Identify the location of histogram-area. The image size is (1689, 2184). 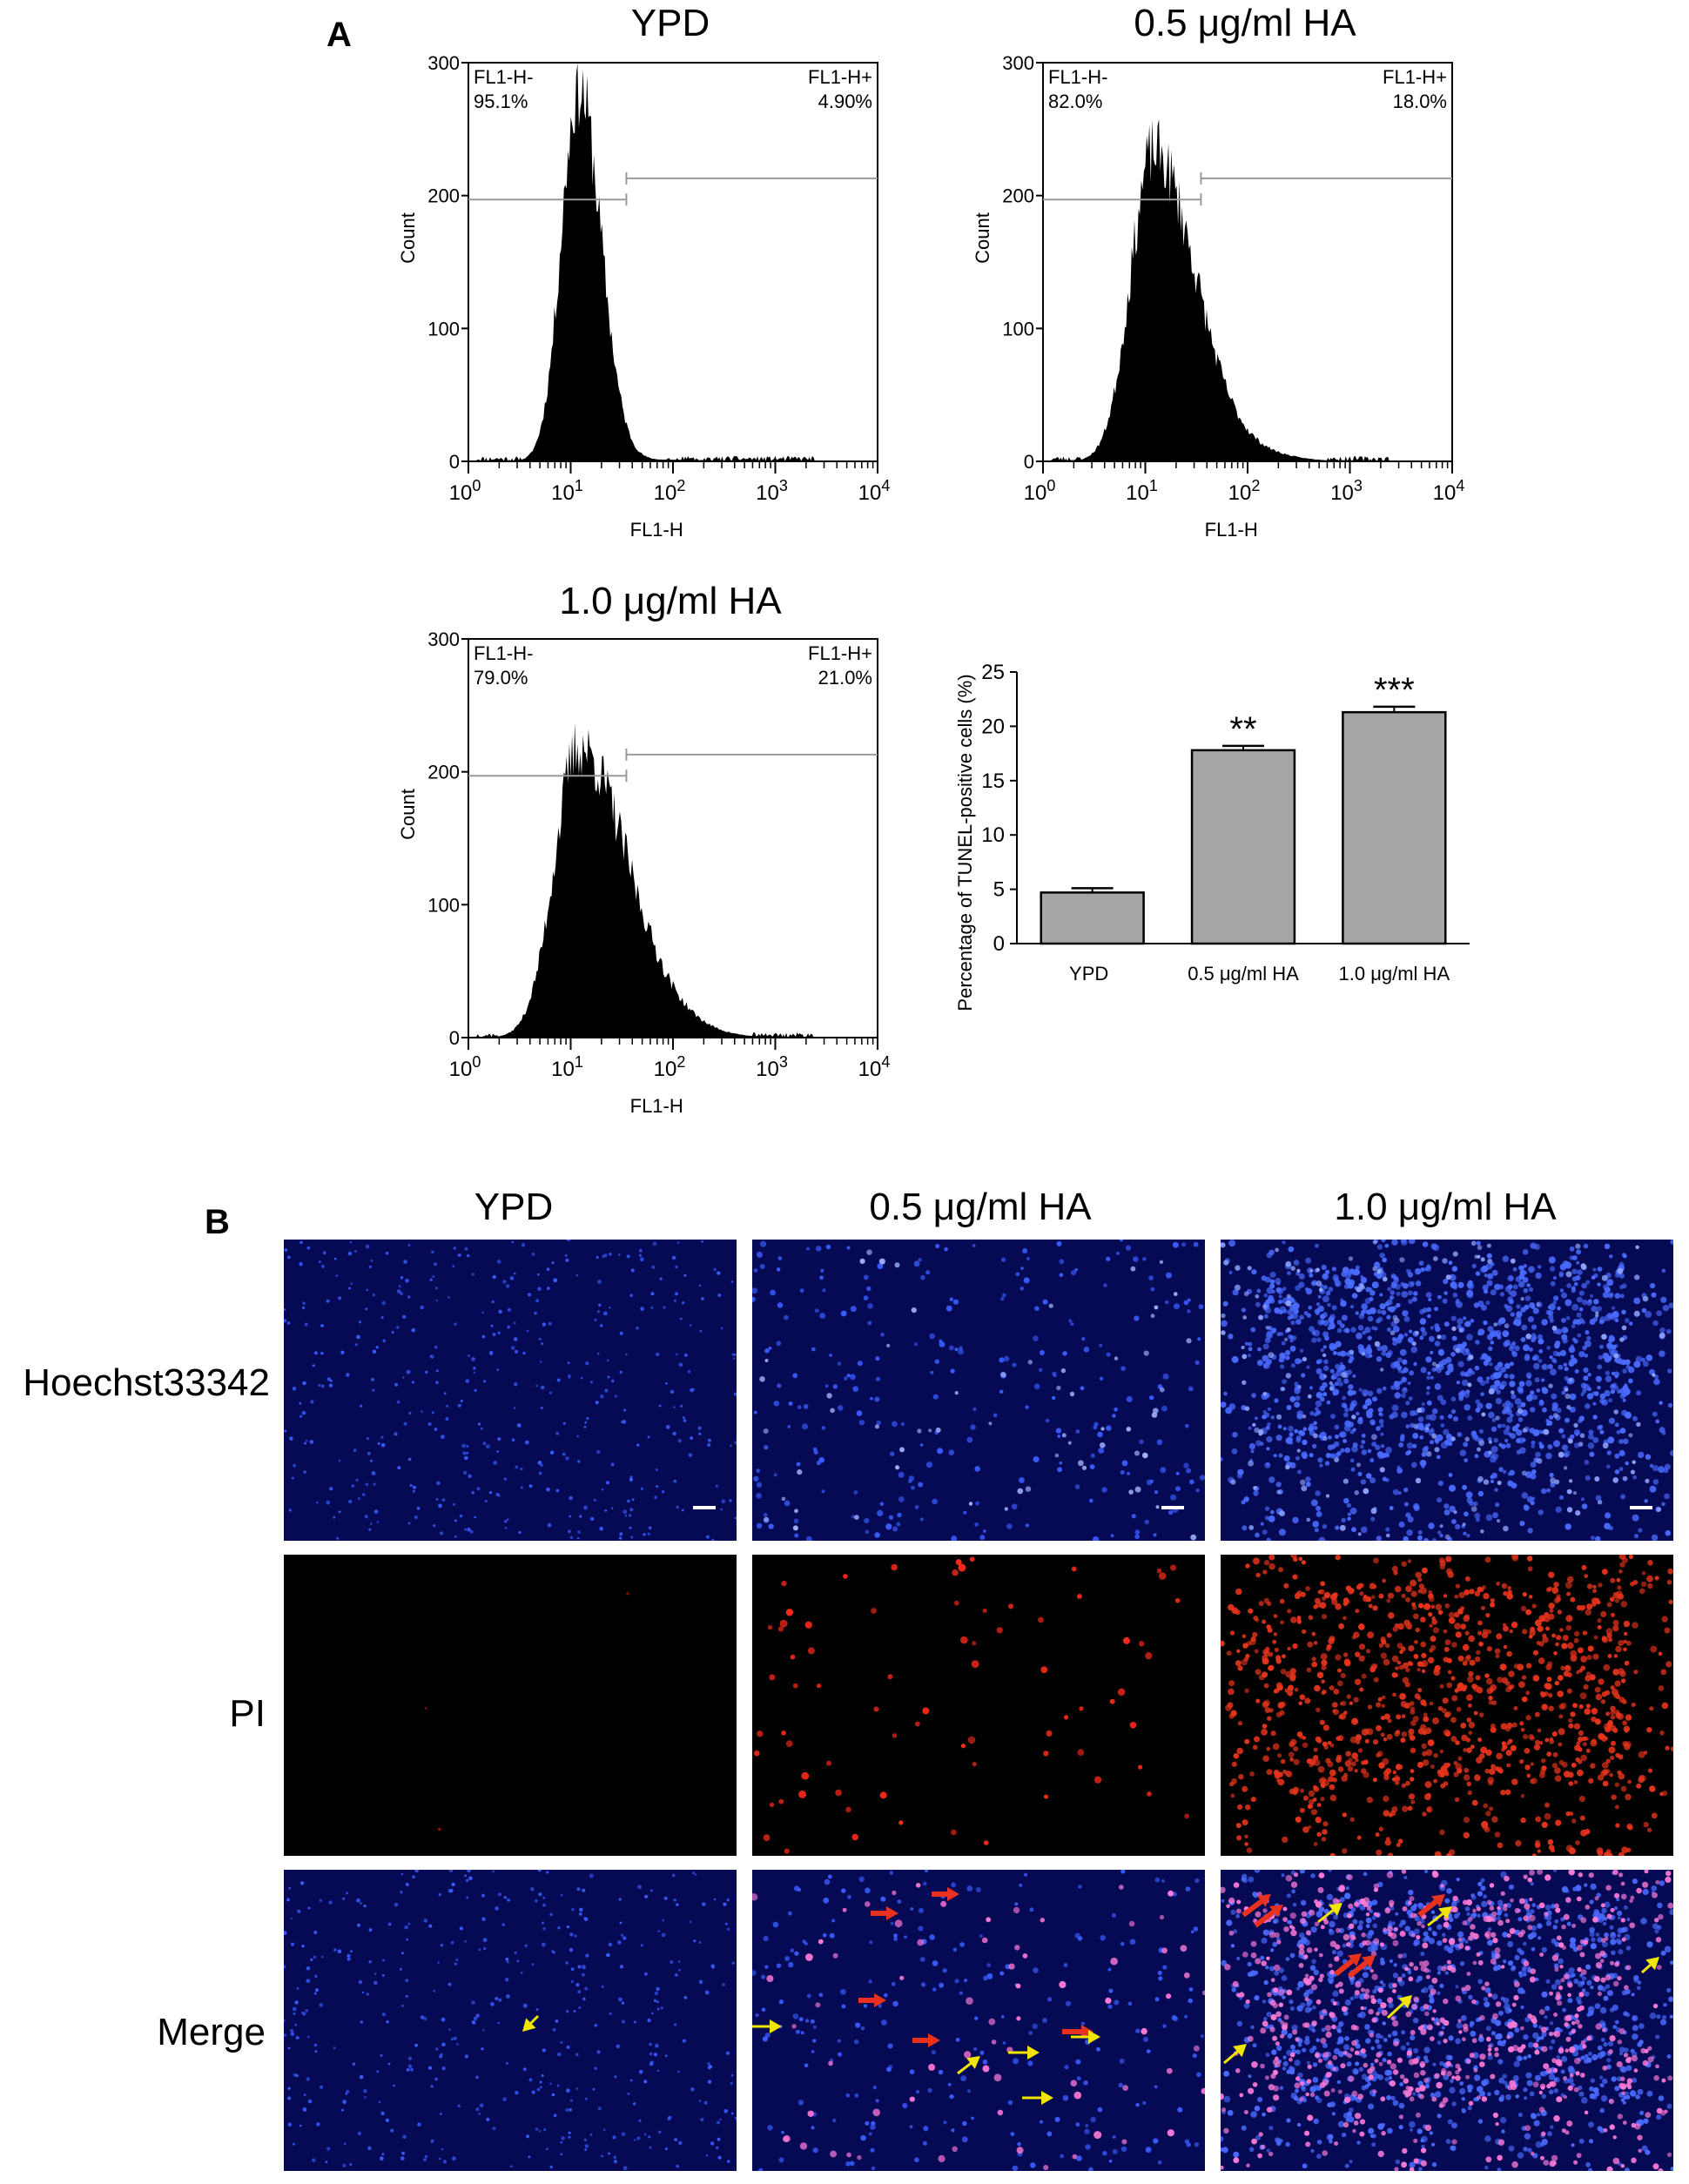
(673, 262).